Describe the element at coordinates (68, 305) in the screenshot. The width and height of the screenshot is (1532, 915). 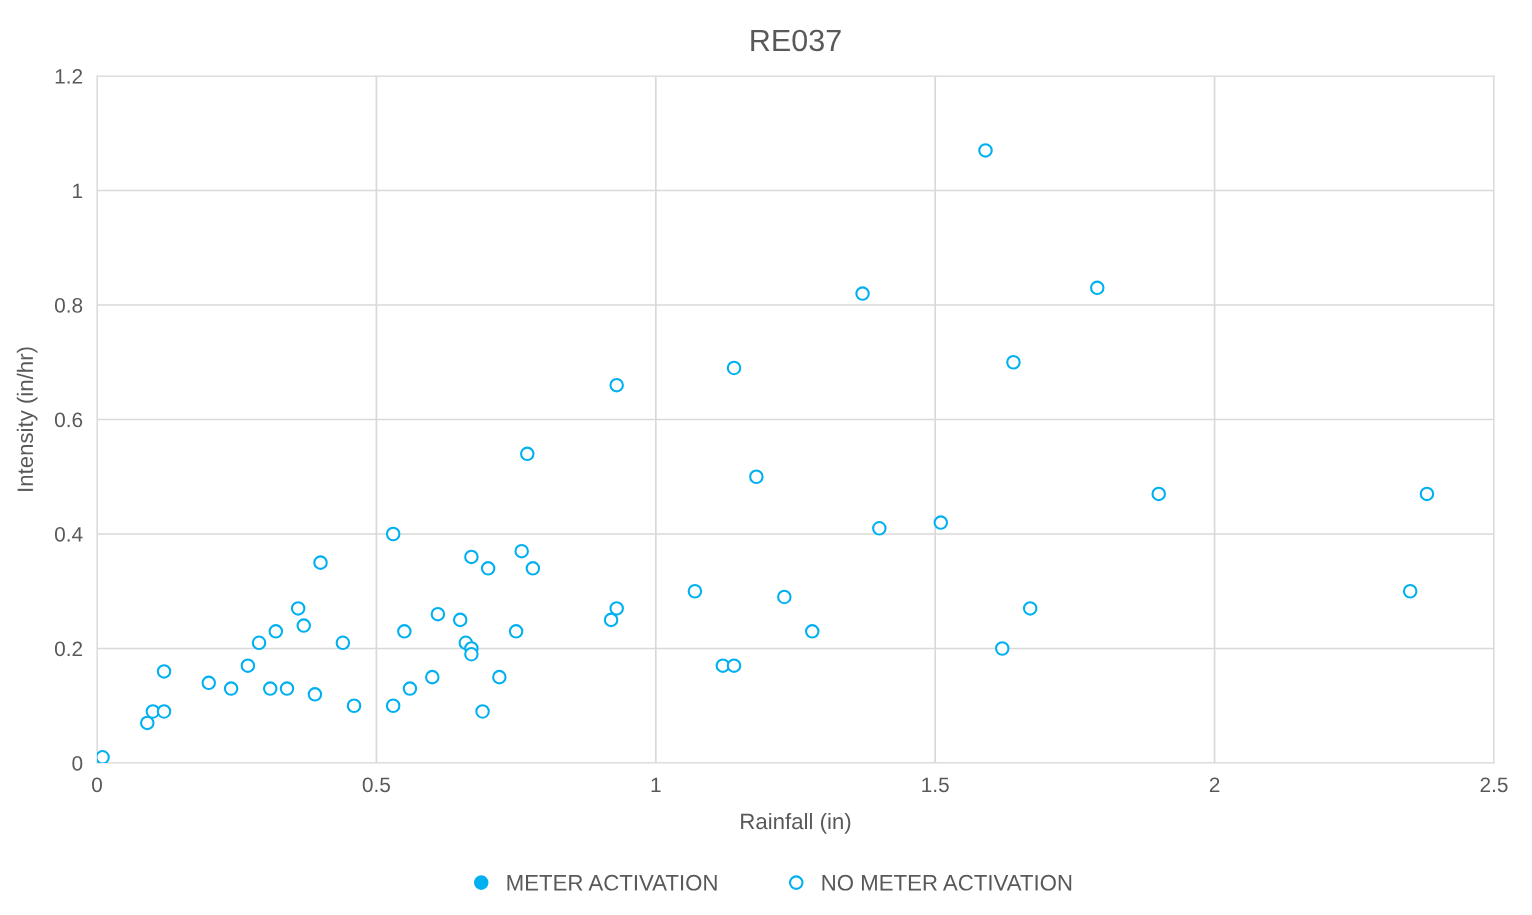
I see `y-tick-label: 0.8` at that location.